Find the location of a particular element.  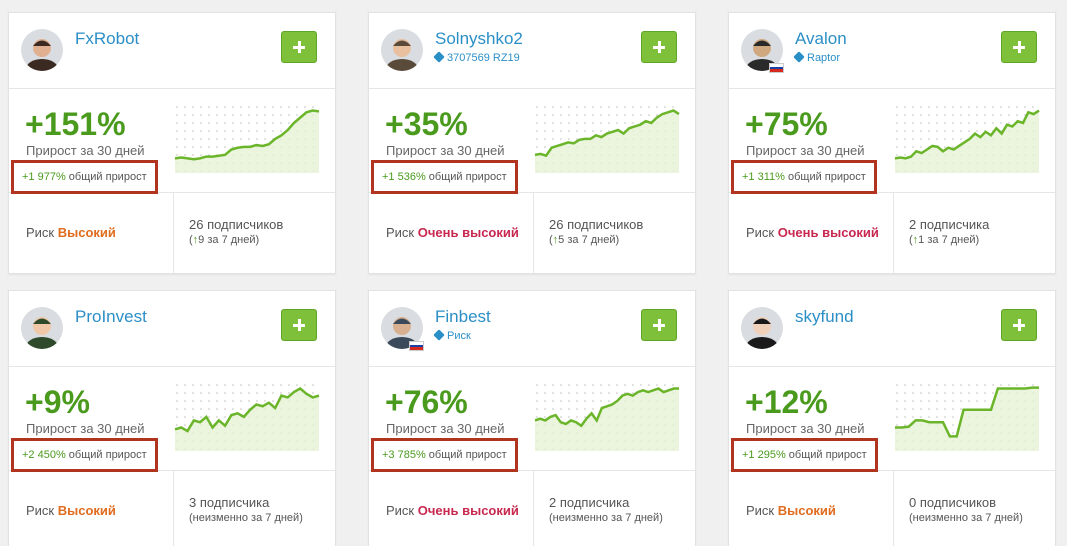

trader-subtitle: Raptor is located at coordinates (816, 57).